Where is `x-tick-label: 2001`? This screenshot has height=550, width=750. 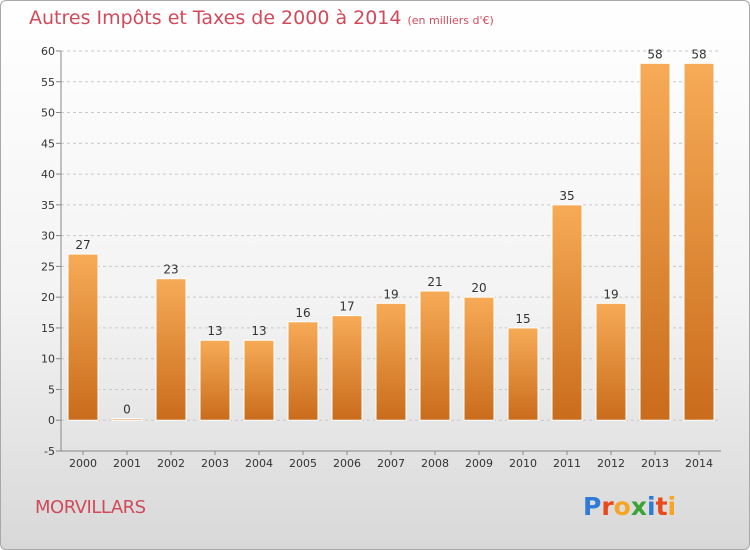
x-tick-label: 2001 is located at coordinates (127, 463).